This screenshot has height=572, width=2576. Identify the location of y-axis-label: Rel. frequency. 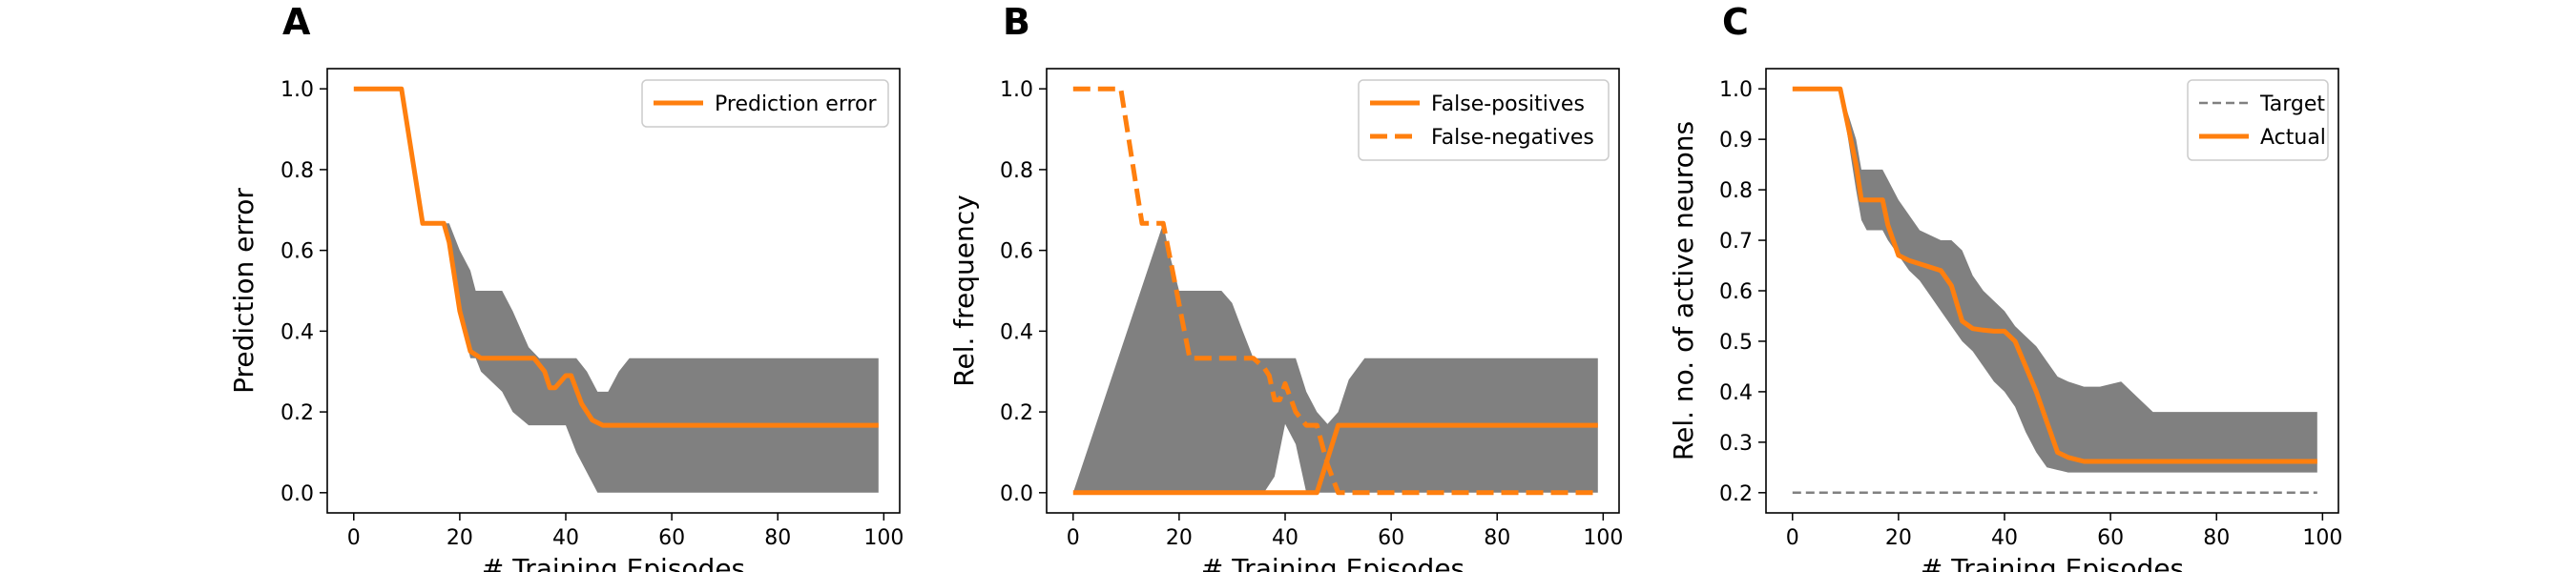
(964, 290).